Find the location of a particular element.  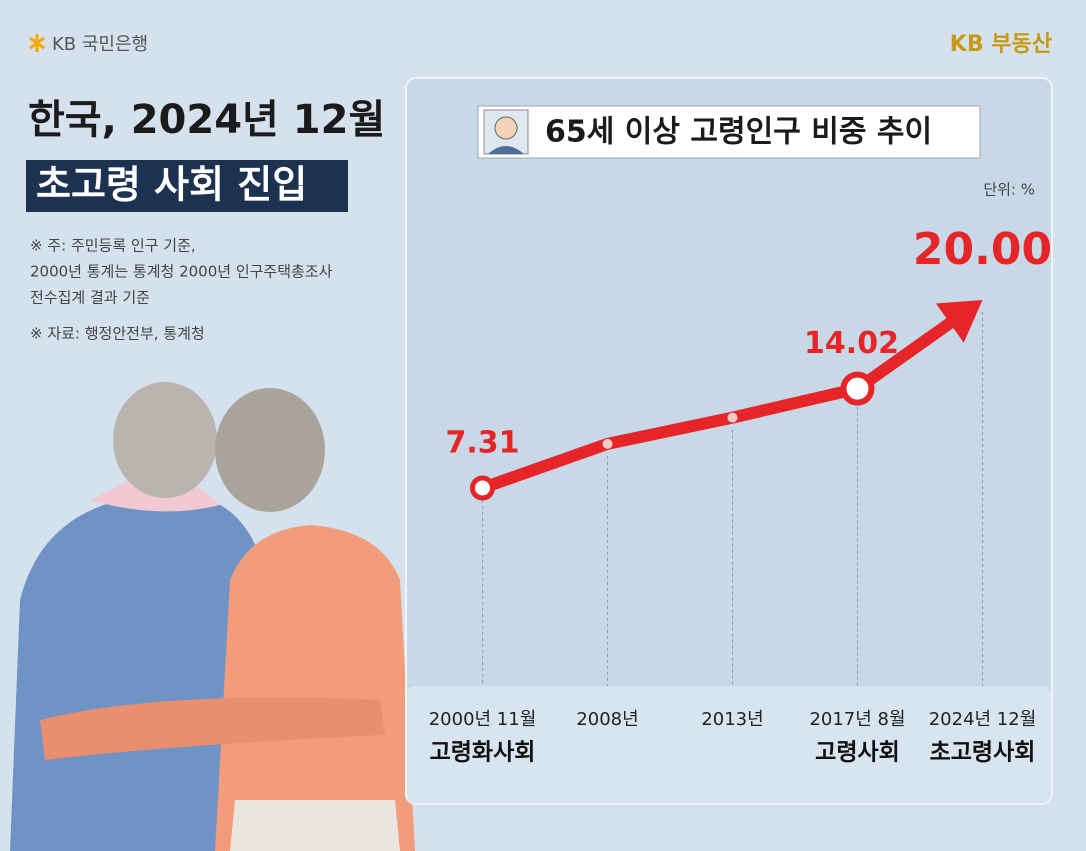

note: 전수집계 결과 기준 is located at coordinates (90, 298).